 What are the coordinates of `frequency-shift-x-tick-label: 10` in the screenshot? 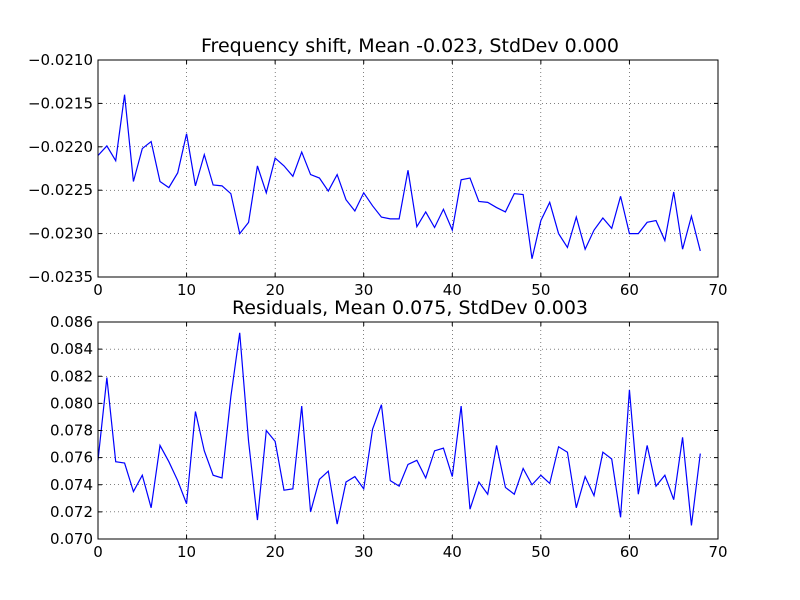 It's located at (186, 290).